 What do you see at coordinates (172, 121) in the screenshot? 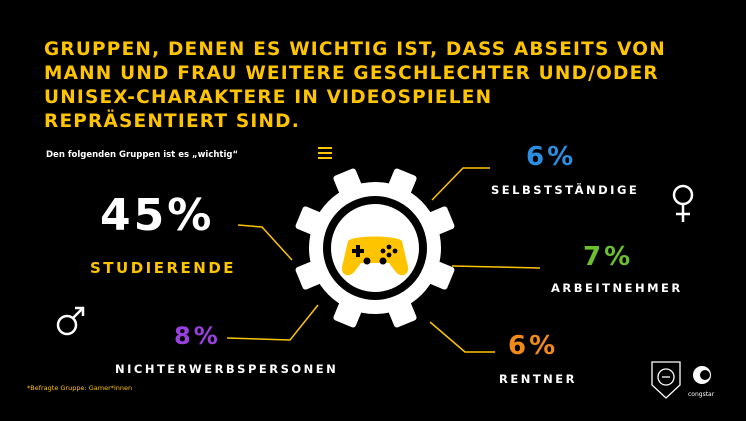
I see `headline-line: REPRÄSENTIERT SIND.` at bounding box center [172, 121].